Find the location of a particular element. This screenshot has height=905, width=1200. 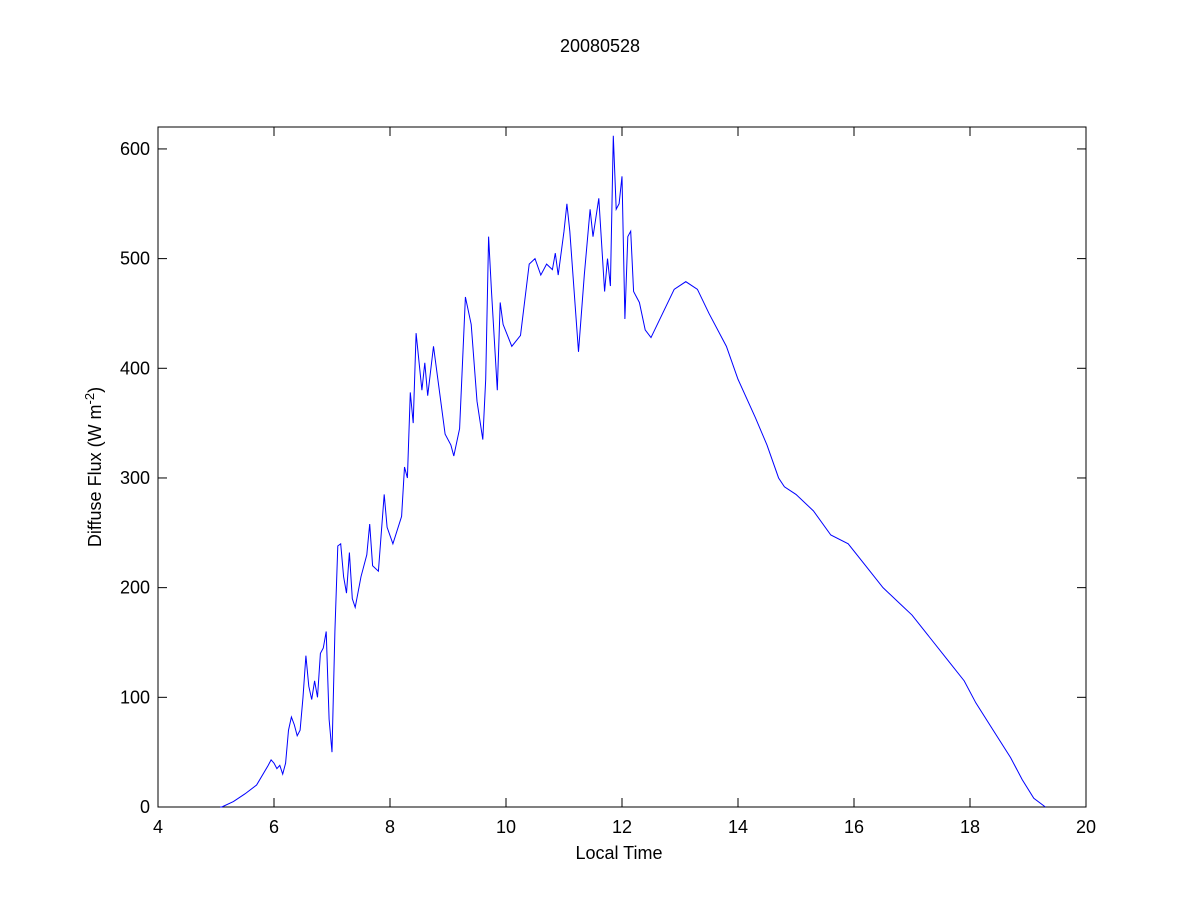

x-tick-label: 16 is located at coordinates (854, 827).